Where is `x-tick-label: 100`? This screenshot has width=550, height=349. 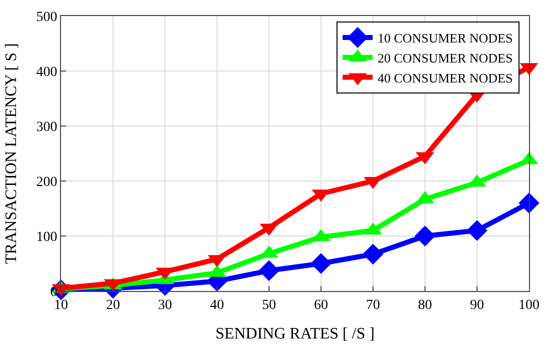
x-tick-label: 100 is located at coordinates (529, 305).